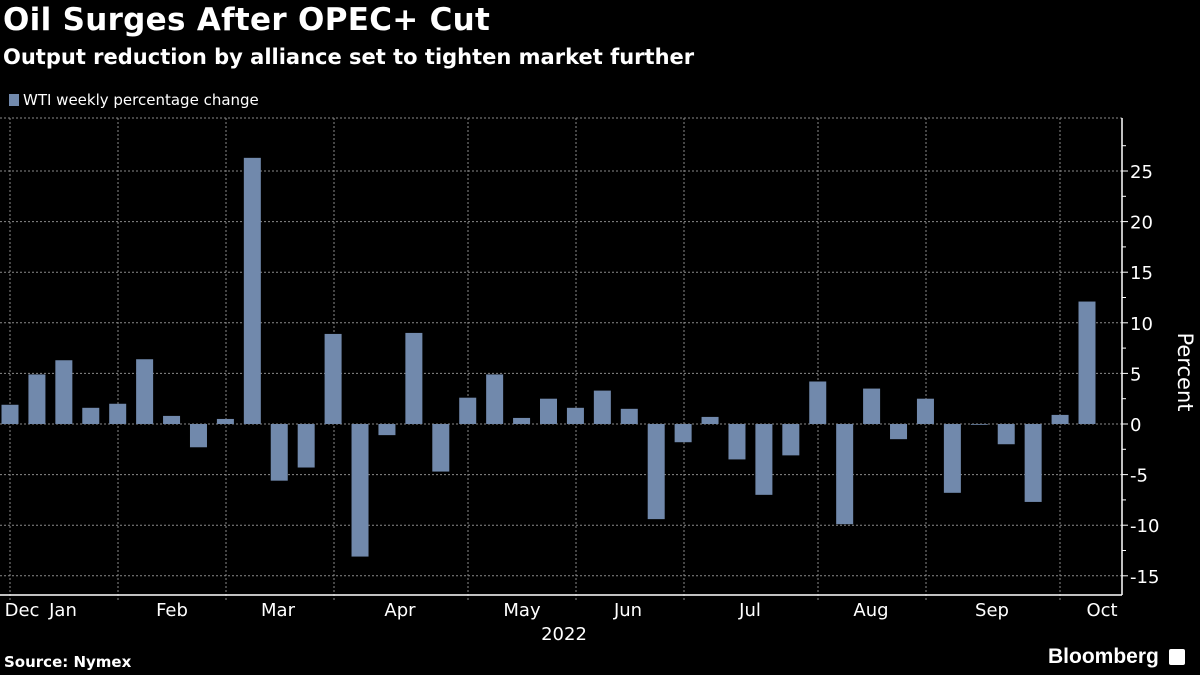 The width and height of the screenshot is (1200, 675). Describe the element at coordinates (22, 610) in the screenshot. I see `x-tick-label: Dec` at that location.